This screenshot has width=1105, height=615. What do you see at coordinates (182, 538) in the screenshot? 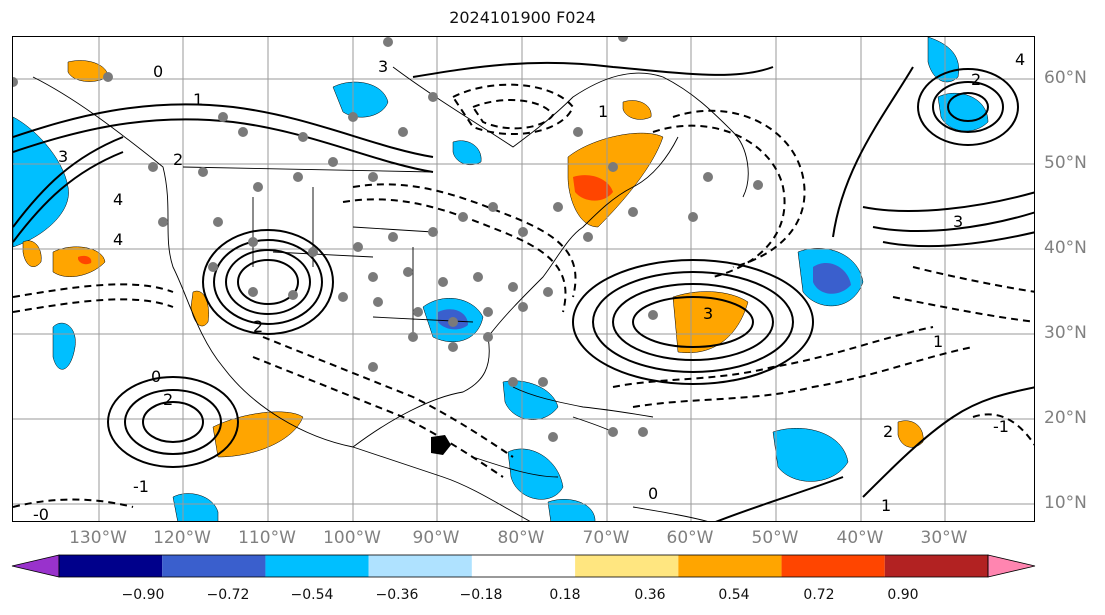
I see `lon-label: 120°W` at bounding box center [182, 538].